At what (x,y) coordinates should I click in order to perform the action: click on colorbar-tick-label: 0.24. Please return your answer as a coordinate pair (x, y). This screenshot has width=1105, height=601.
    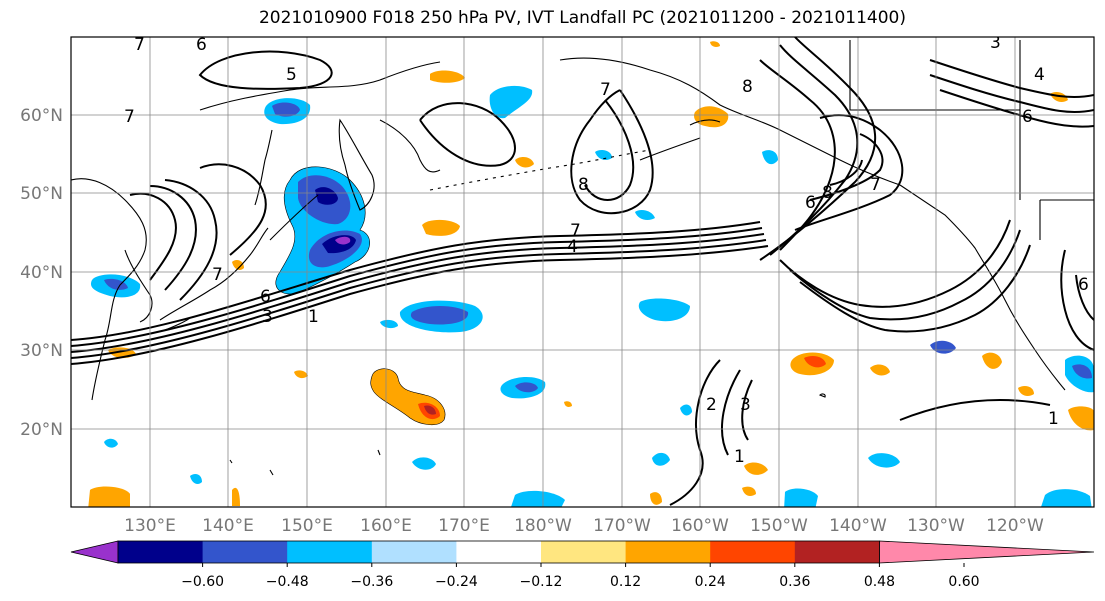
    Looking at the image, I should click on (710, 582).